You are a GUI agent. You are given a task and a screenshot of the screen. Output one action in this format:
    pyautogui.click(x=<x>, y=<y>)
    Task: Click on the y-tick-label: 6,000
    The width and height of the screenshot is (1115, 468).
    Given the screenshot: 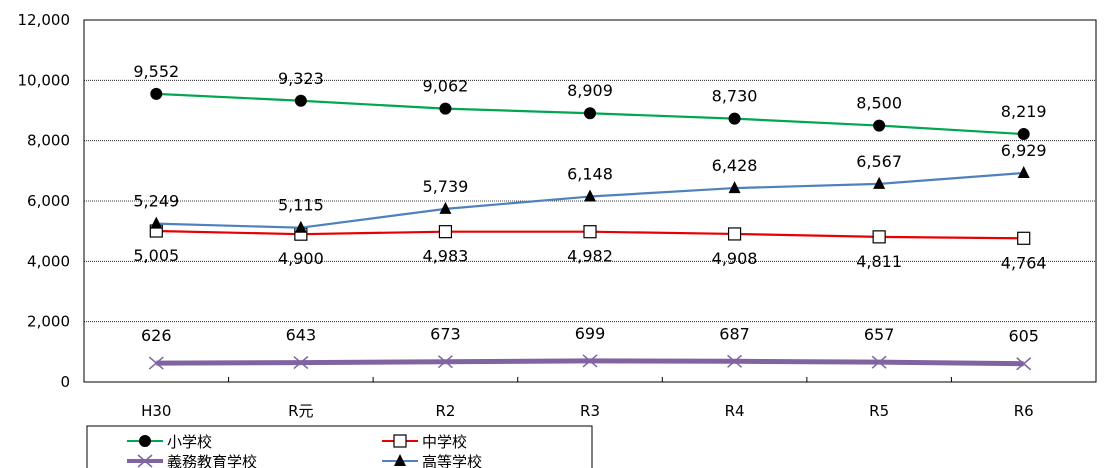 What is the action you would take?
    pyautogui.click(x=48, y=201)
    